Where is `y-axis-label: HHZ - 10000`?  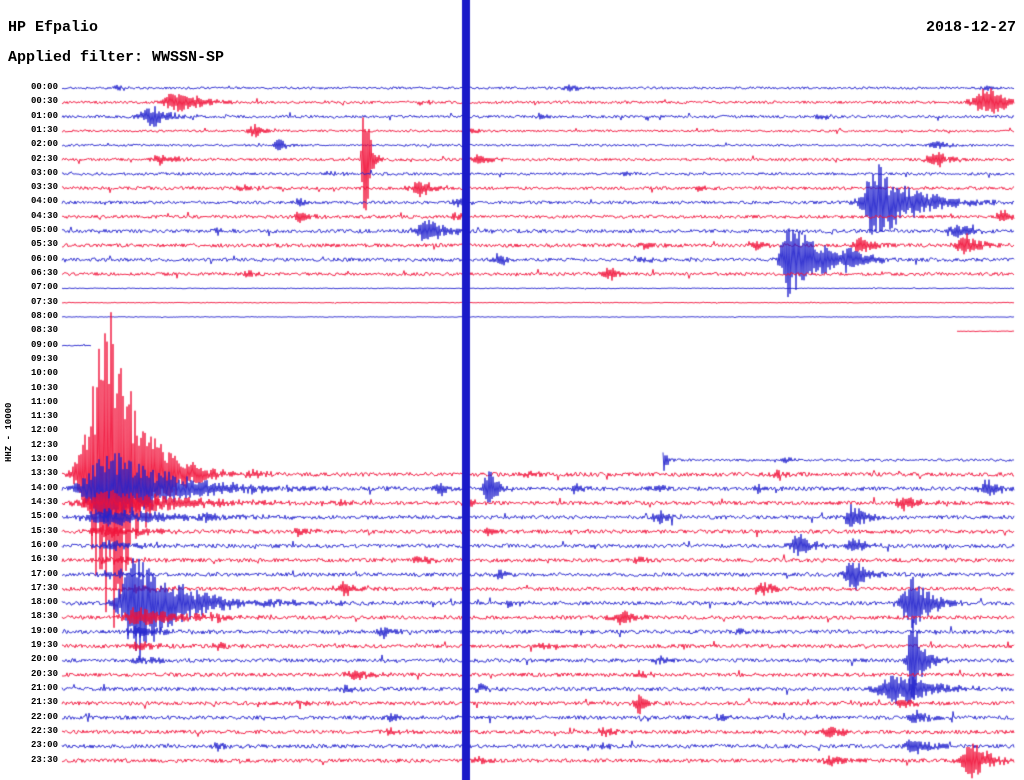
y-axis-label: HHZ - 10000 is located at coordinates (9, 432).